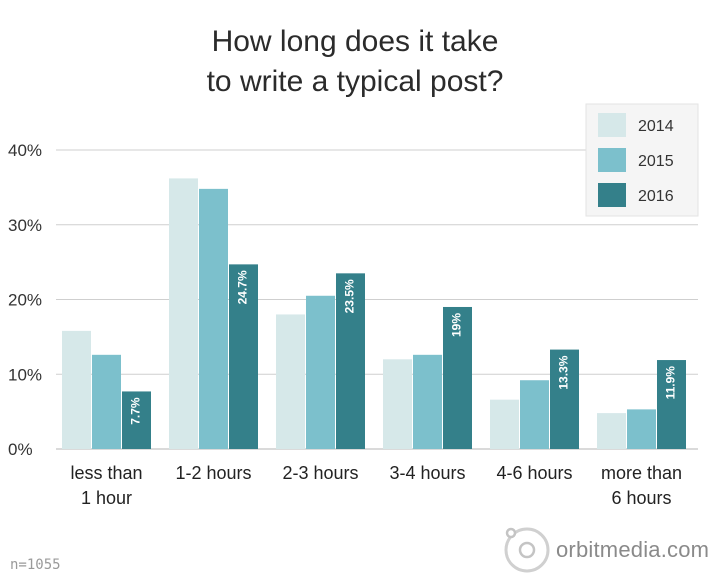 The height and width of the screenshot is (587, 710). I want to click on x-tick-label: 1-2 hours, so click(213, 473).